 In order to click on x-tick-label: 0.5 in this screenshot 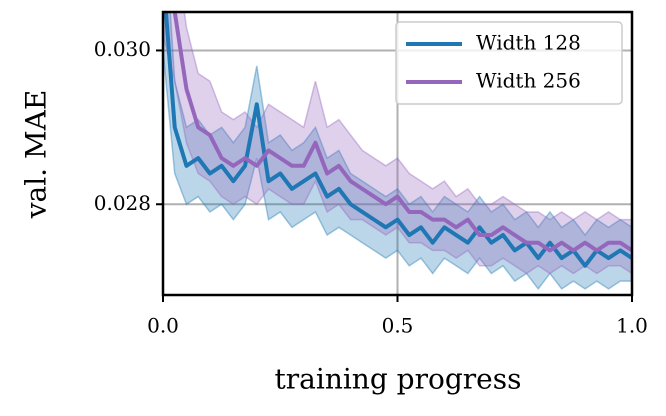, I will do `click(398, 326)`.